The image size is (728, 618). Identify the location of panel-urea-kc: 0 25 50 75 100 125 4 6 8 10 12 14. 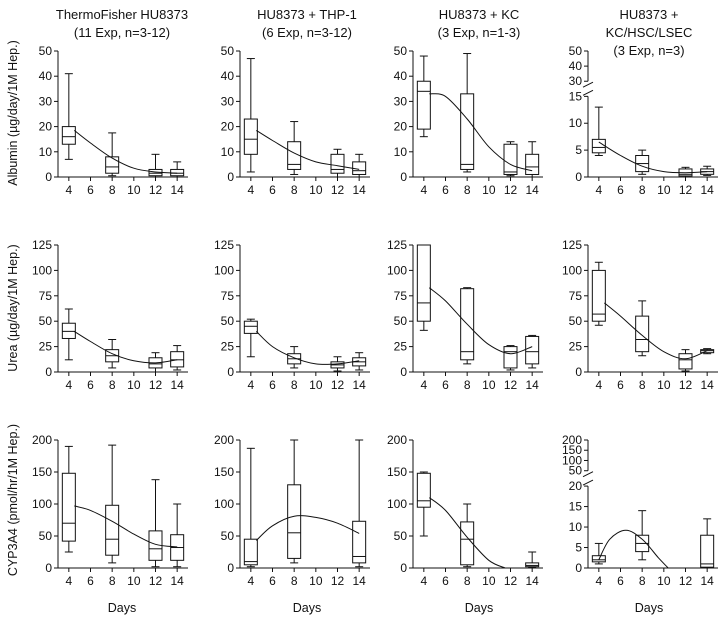
(465, 315).